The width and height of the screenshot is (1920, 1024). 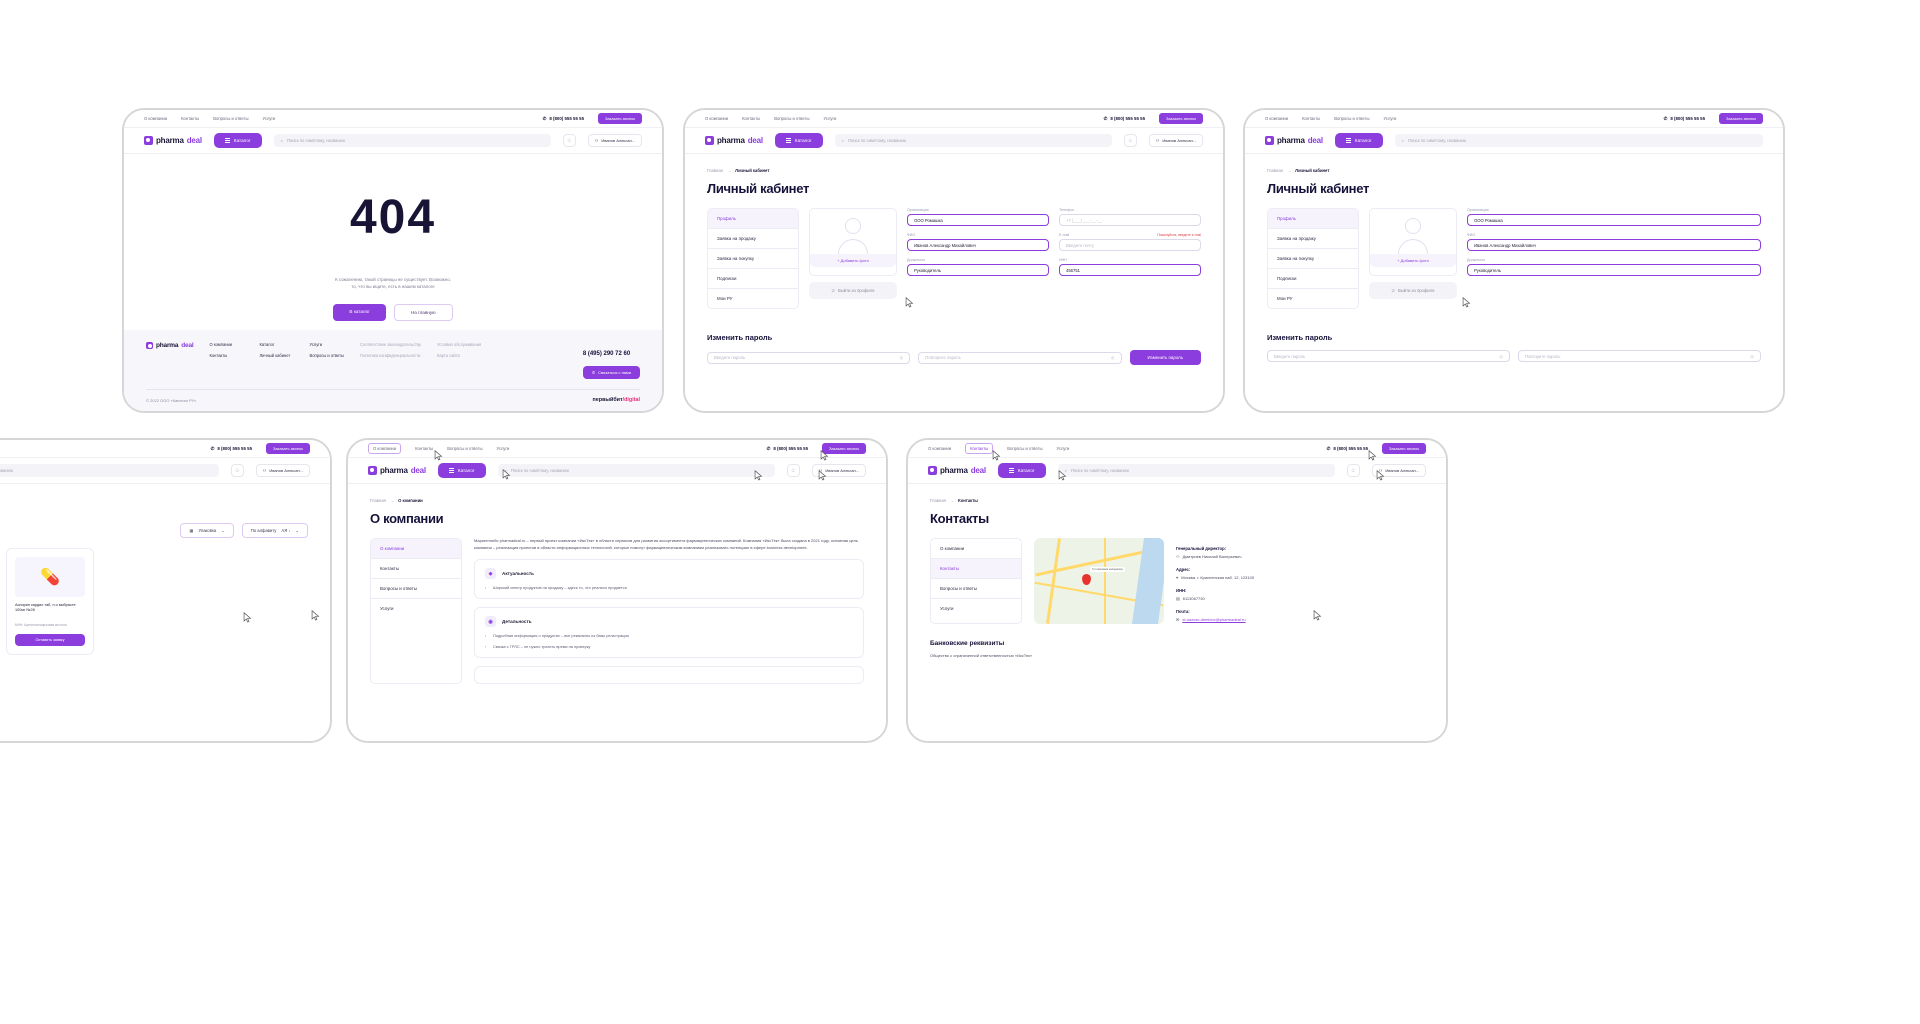 I want to click on contacts-menu-item-about: О компании, so click(x=976, y=549).